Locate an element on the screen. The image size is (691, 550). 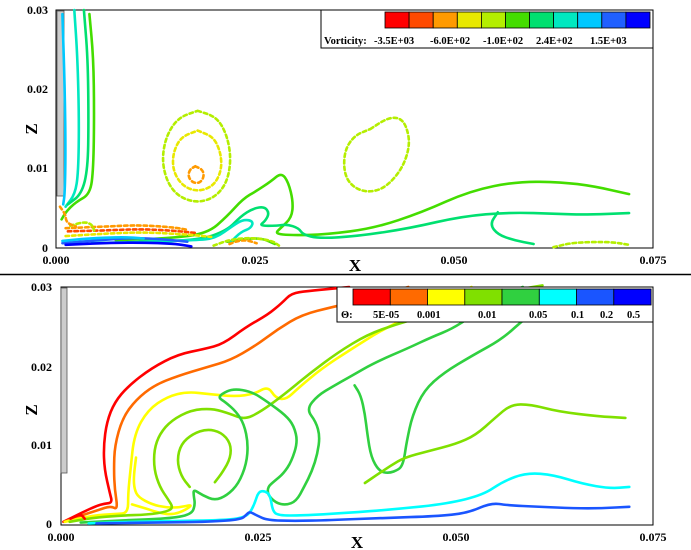
wall-plate-concentration is located at coordinates (64, 380).